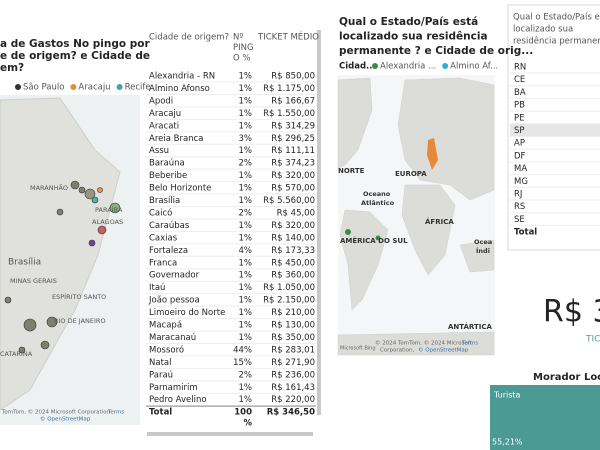 The width and height of the screenshot is (600, 450). Describe the element at coordinates (33, 281) in the screenshot. I see `map-label: MINAS GERAIS` at that location.